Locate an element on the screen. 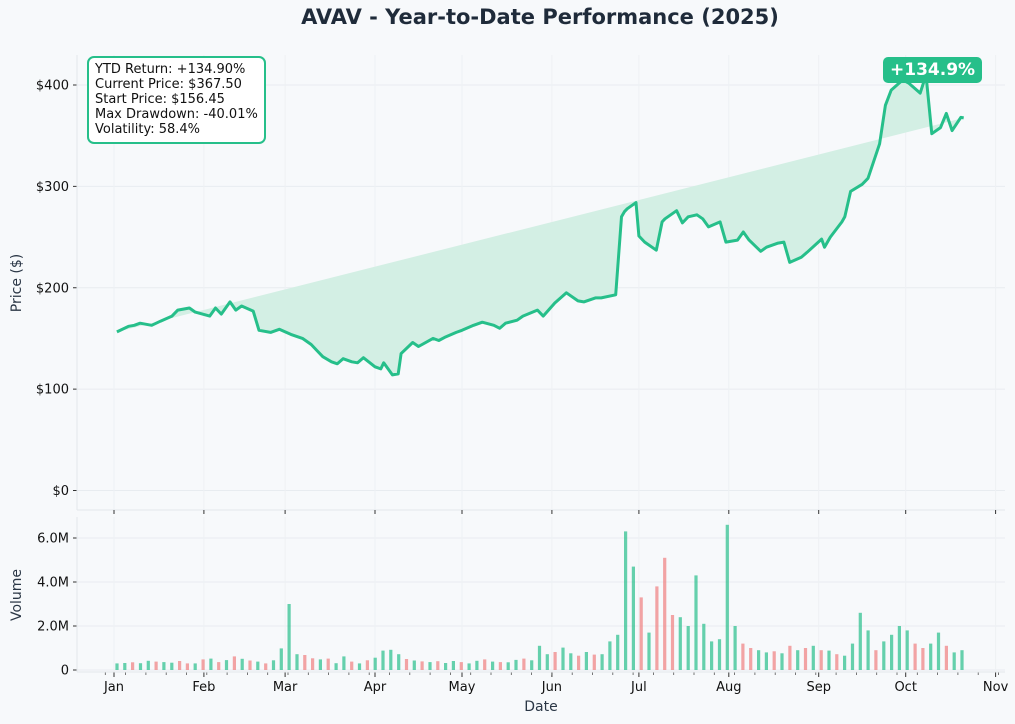 The image size is (1015, 724). x-tick-label: Feb is located at coordinates (203, 687).